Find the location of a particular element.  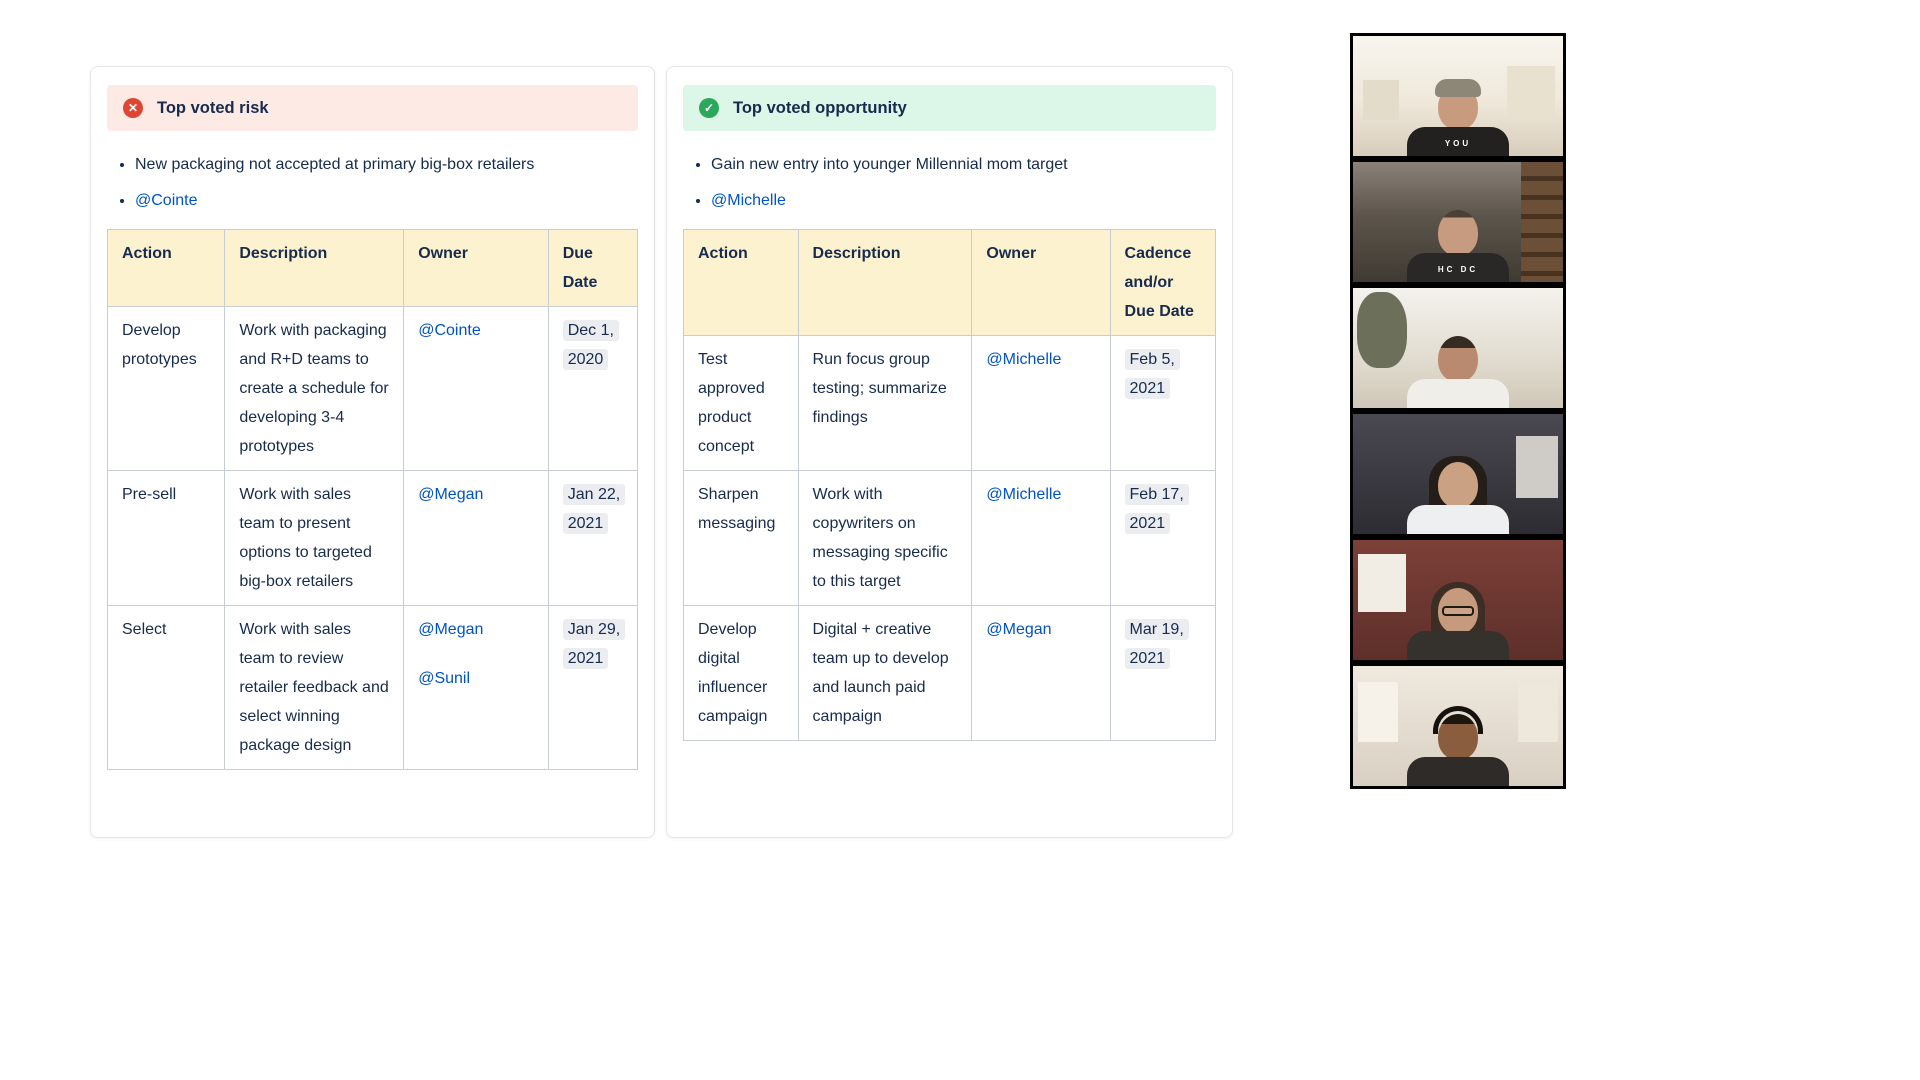

headphones-icon is located at coordinates (1458, 720).